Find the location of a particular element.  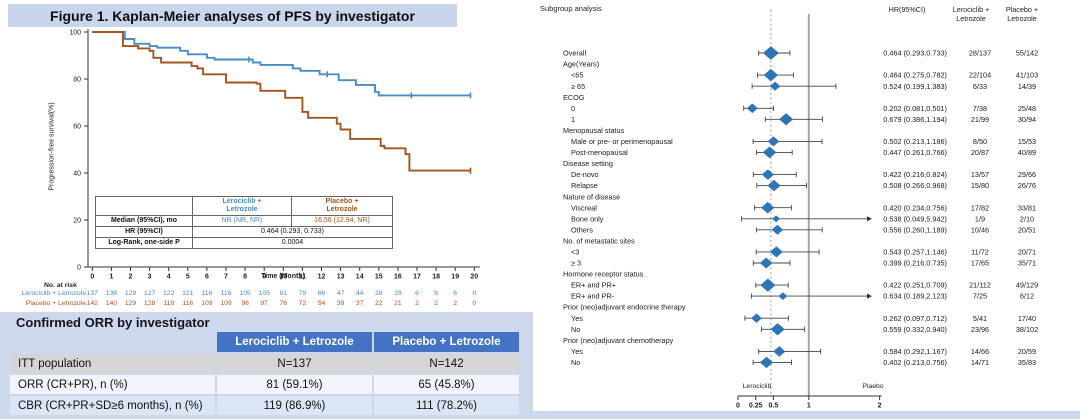

forest-arm2-events: 29/66 is located at coordinates (1027, 174).